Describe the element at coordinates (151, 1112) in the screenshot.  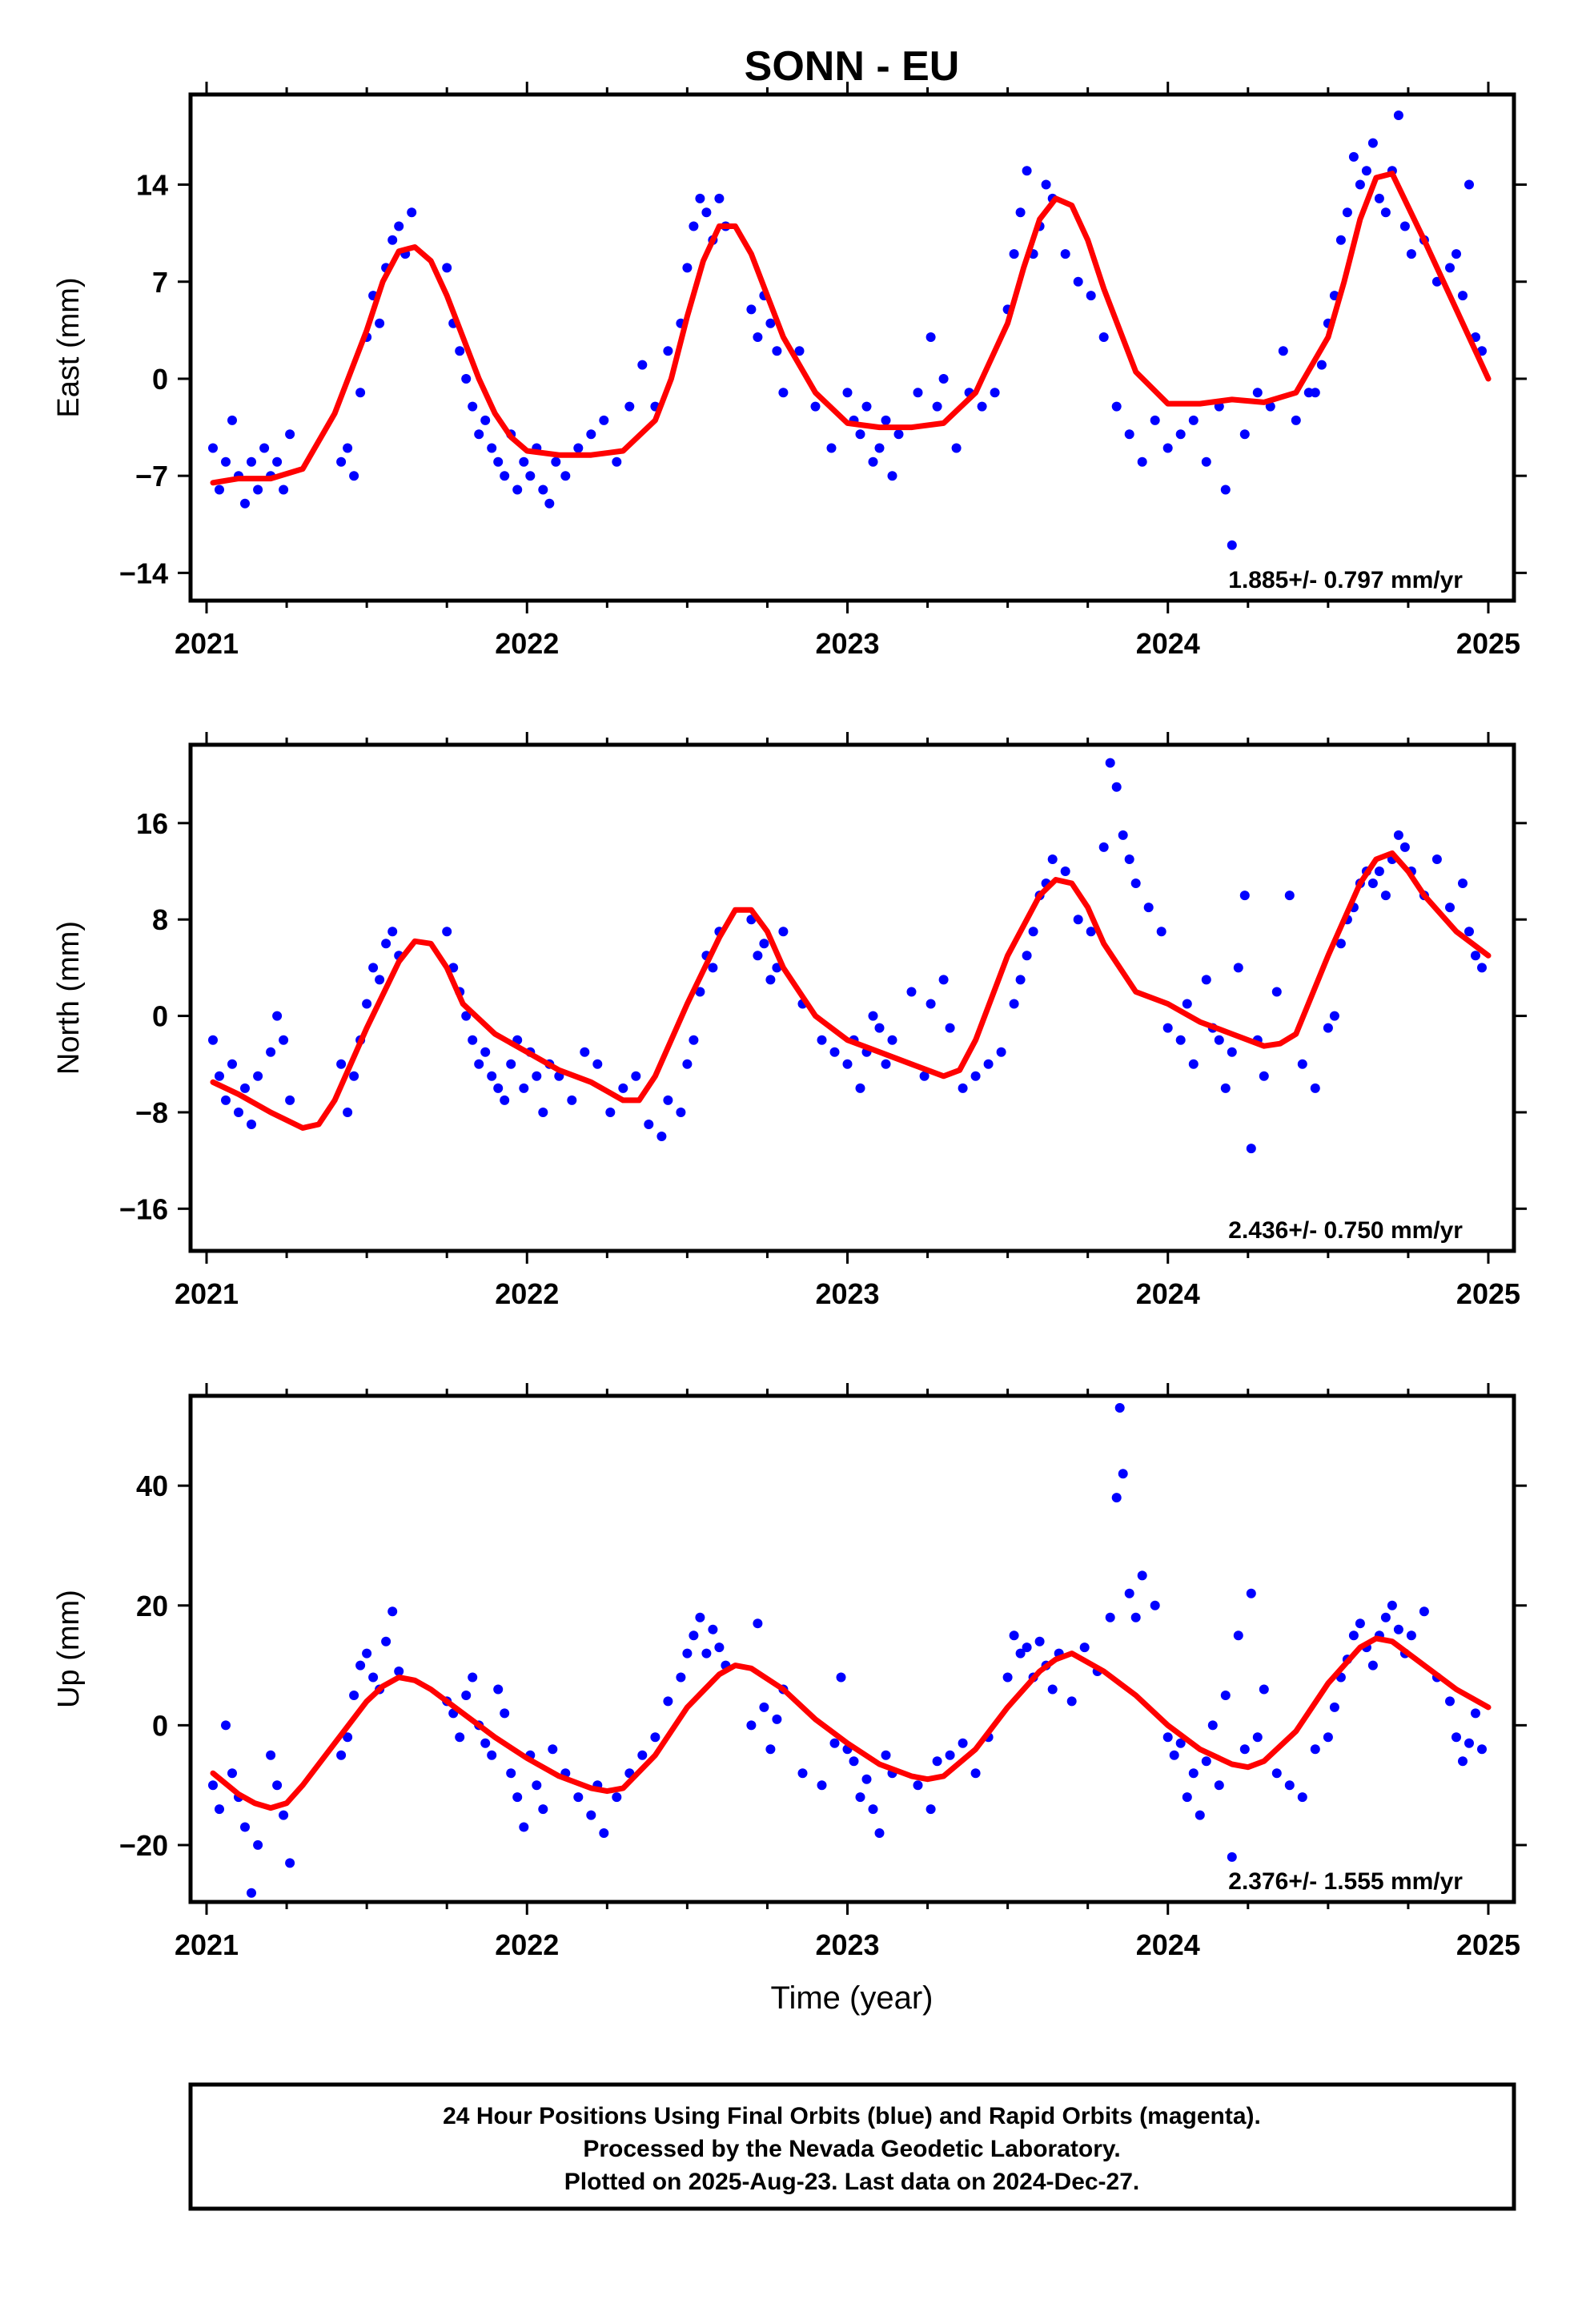
I see `north-y-tick-label: −8` at that location.